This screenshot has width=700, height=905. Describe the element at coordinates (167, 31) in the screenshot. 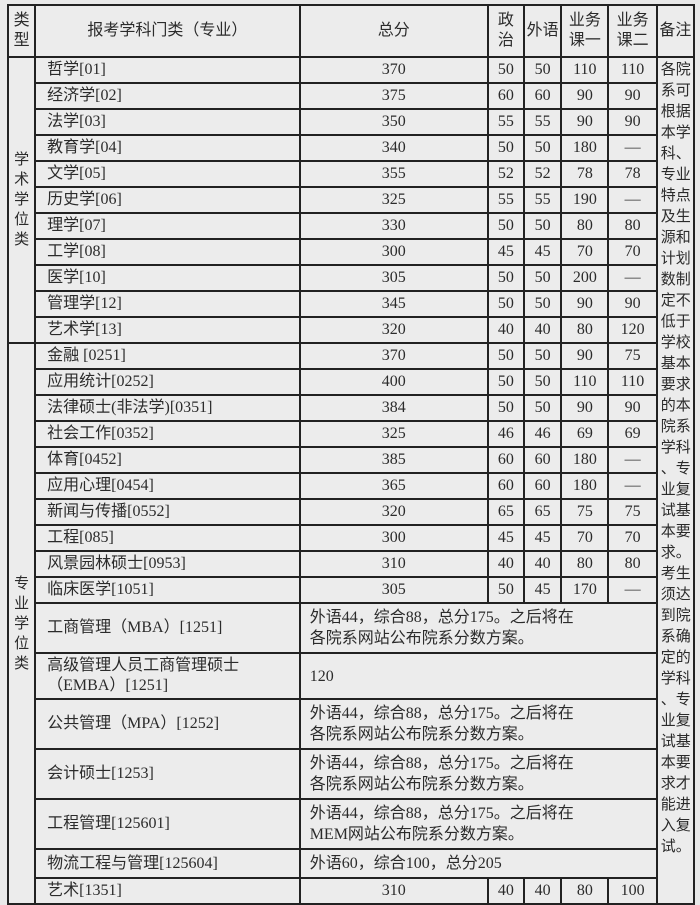

I see `header-major: 报考学科门类（专业）` at that location.